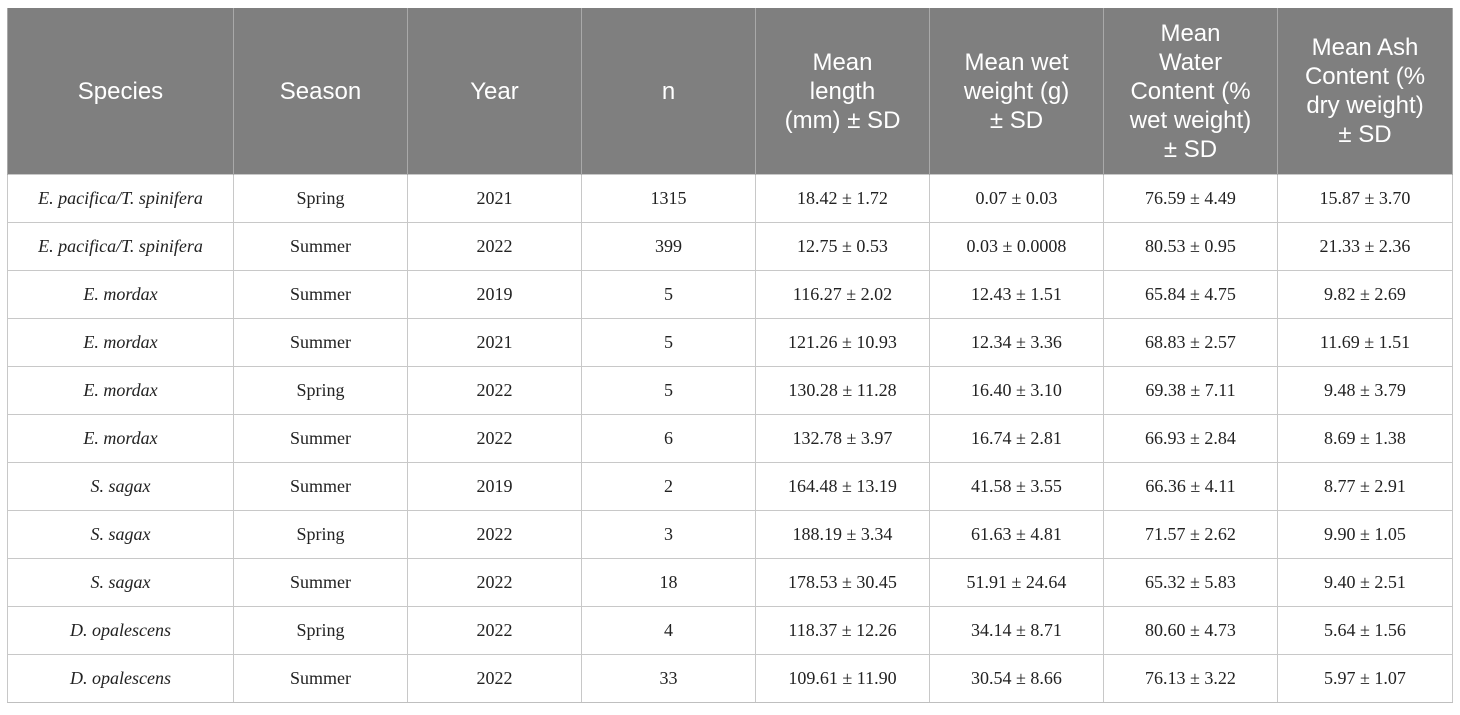  Describe the element at coordinates (842, 438) in the screenshot. I see `cell-mean-length: 132.78 ± 3.97` at that location.